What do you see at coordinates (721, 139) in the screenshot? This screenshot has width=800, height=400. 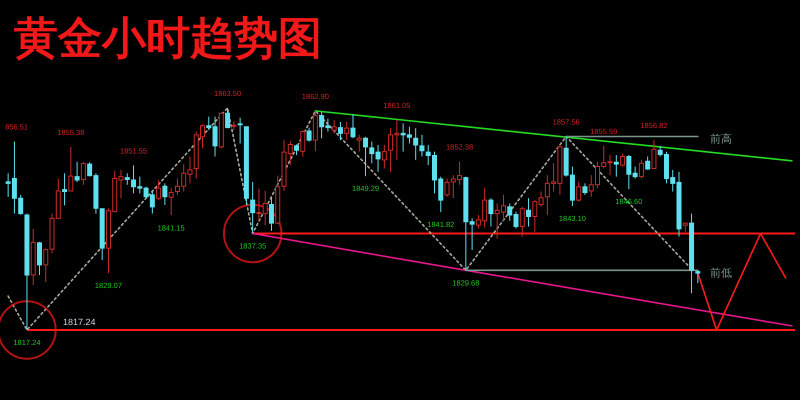 I see `series-label: 前高` at bounding box center [721, 139].